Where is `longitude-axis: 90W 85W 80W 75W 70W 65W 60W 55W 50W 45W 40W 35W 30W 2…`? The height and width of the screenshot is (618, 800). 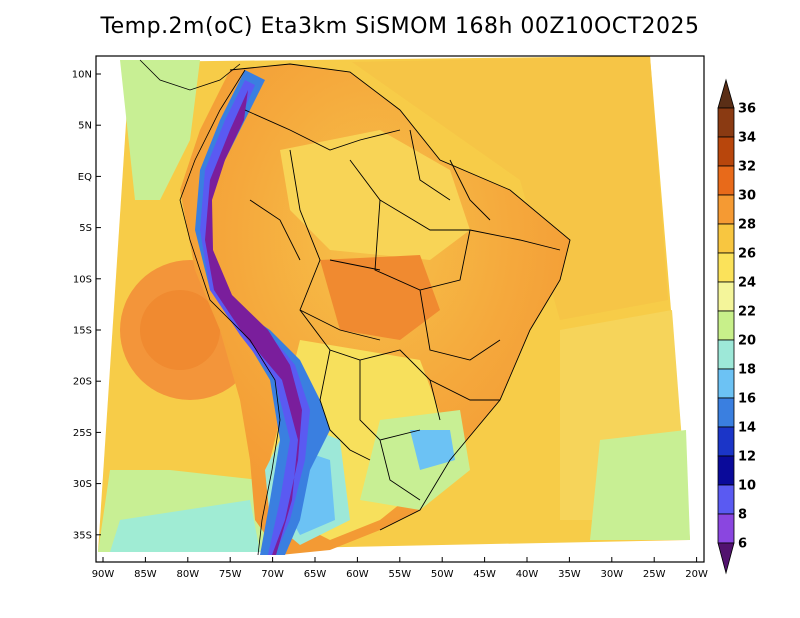
longitude-axis: 90W 85W 80W 75W 70W 65W 60W 55W 50W 45W 40W 35W 30W 2… is located at coordinates (400, 568).